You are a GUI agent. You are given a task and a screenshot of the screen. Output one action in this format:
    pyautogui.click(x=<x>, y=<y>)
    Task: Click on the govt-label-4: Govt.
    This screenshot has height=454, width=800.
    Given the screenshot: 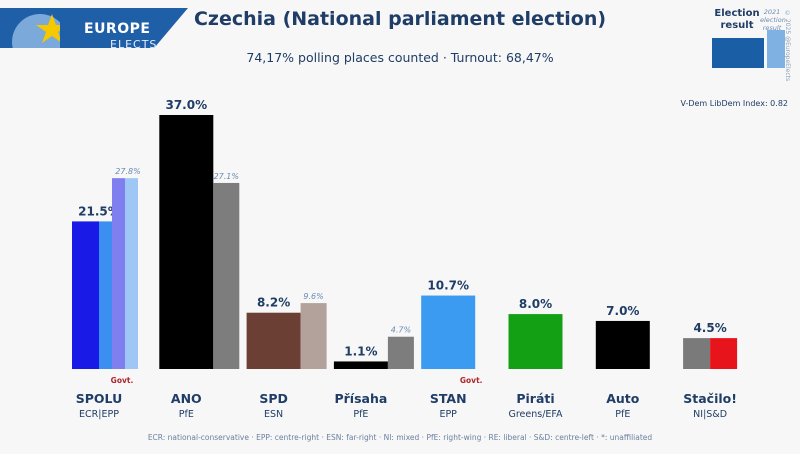 What is the action you would take?
    pyautogui.click(x=471, y=380)
    